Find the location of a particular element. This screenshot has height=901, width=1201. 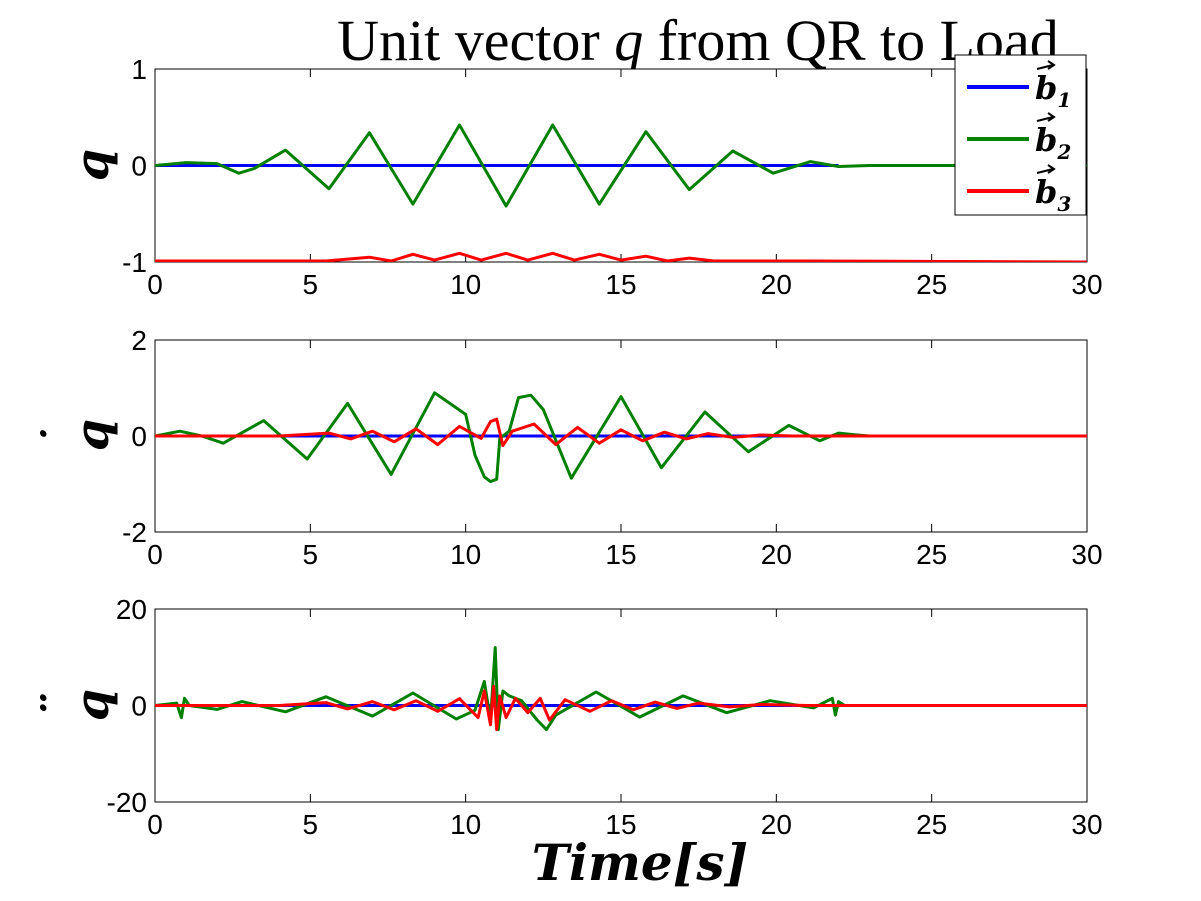

legend: b1 b2 b3 is located at coordinates (1020, 135).